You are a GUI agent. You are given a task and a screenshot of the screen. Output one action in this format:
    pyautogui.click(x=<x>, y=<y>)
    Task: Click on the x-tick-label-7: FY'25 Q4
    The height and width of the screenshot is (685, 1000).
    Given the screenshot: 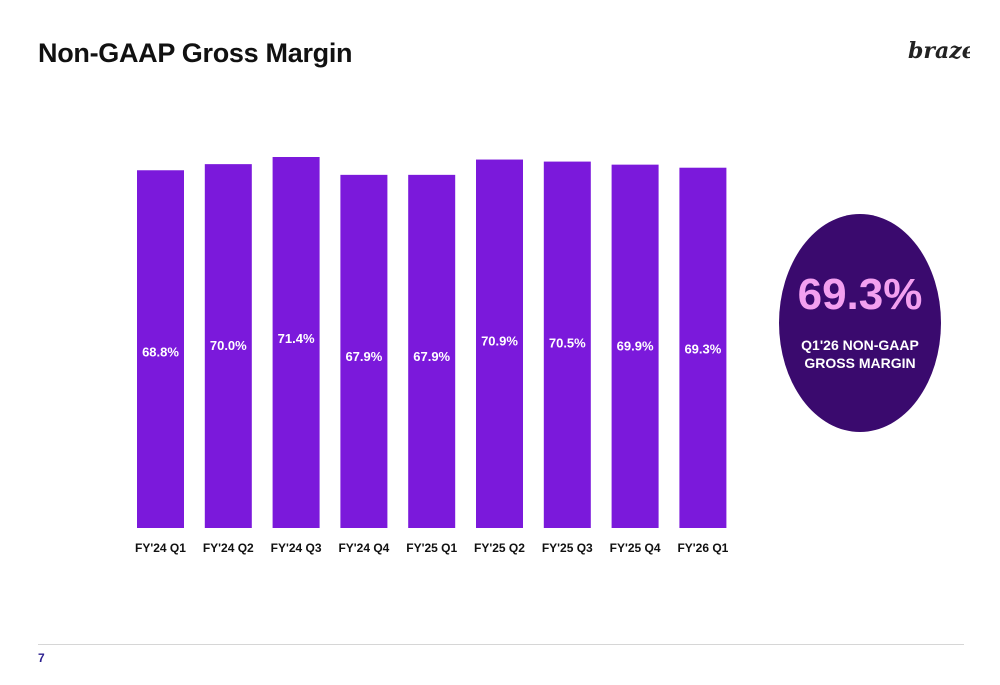 What is the action you would take?
    pyautogui.click(x=635, y=548)
    